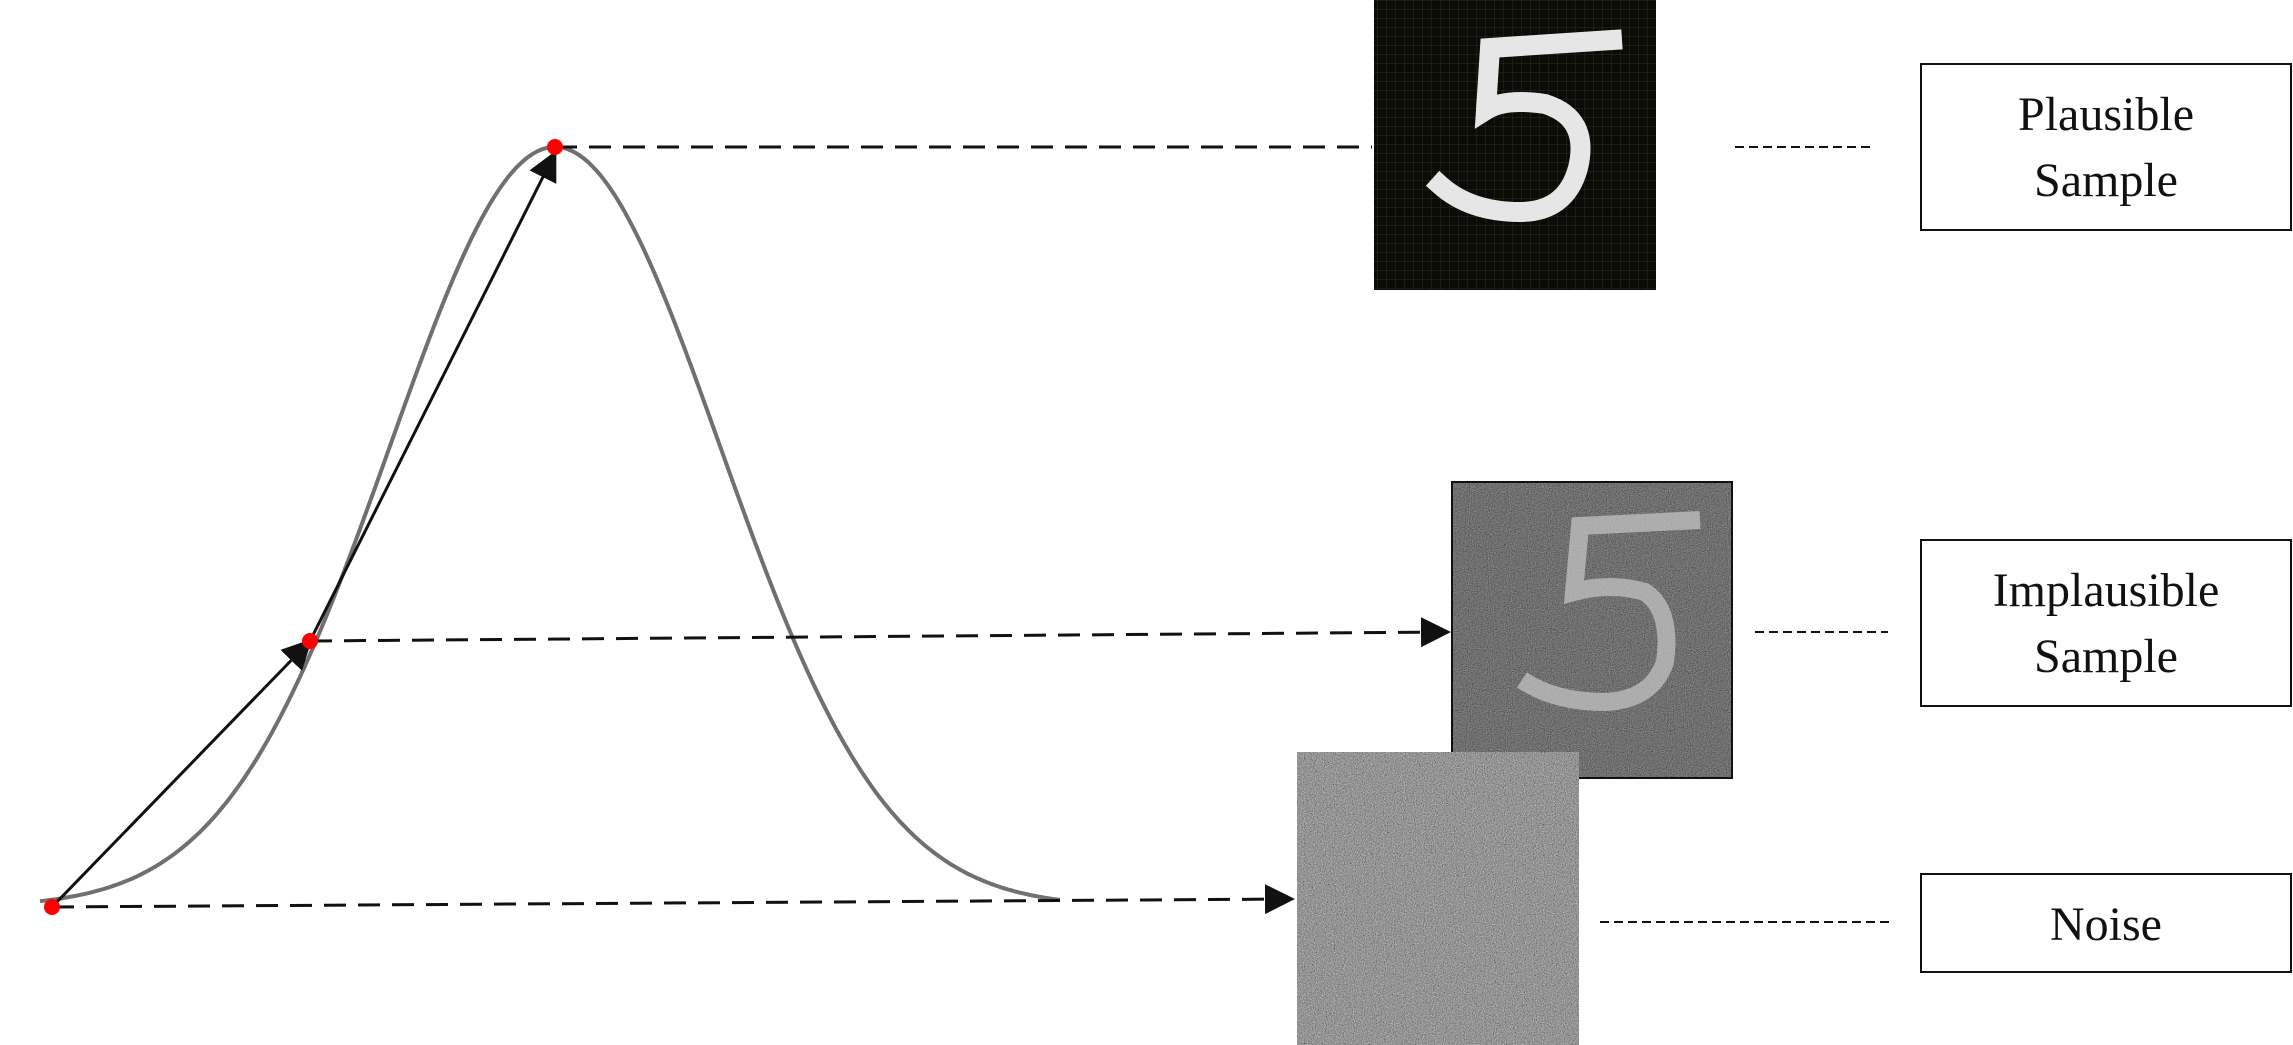 This screenshot has height=1045, width=2293. I want to click on noise-label: Noise, so click(2106, 924).